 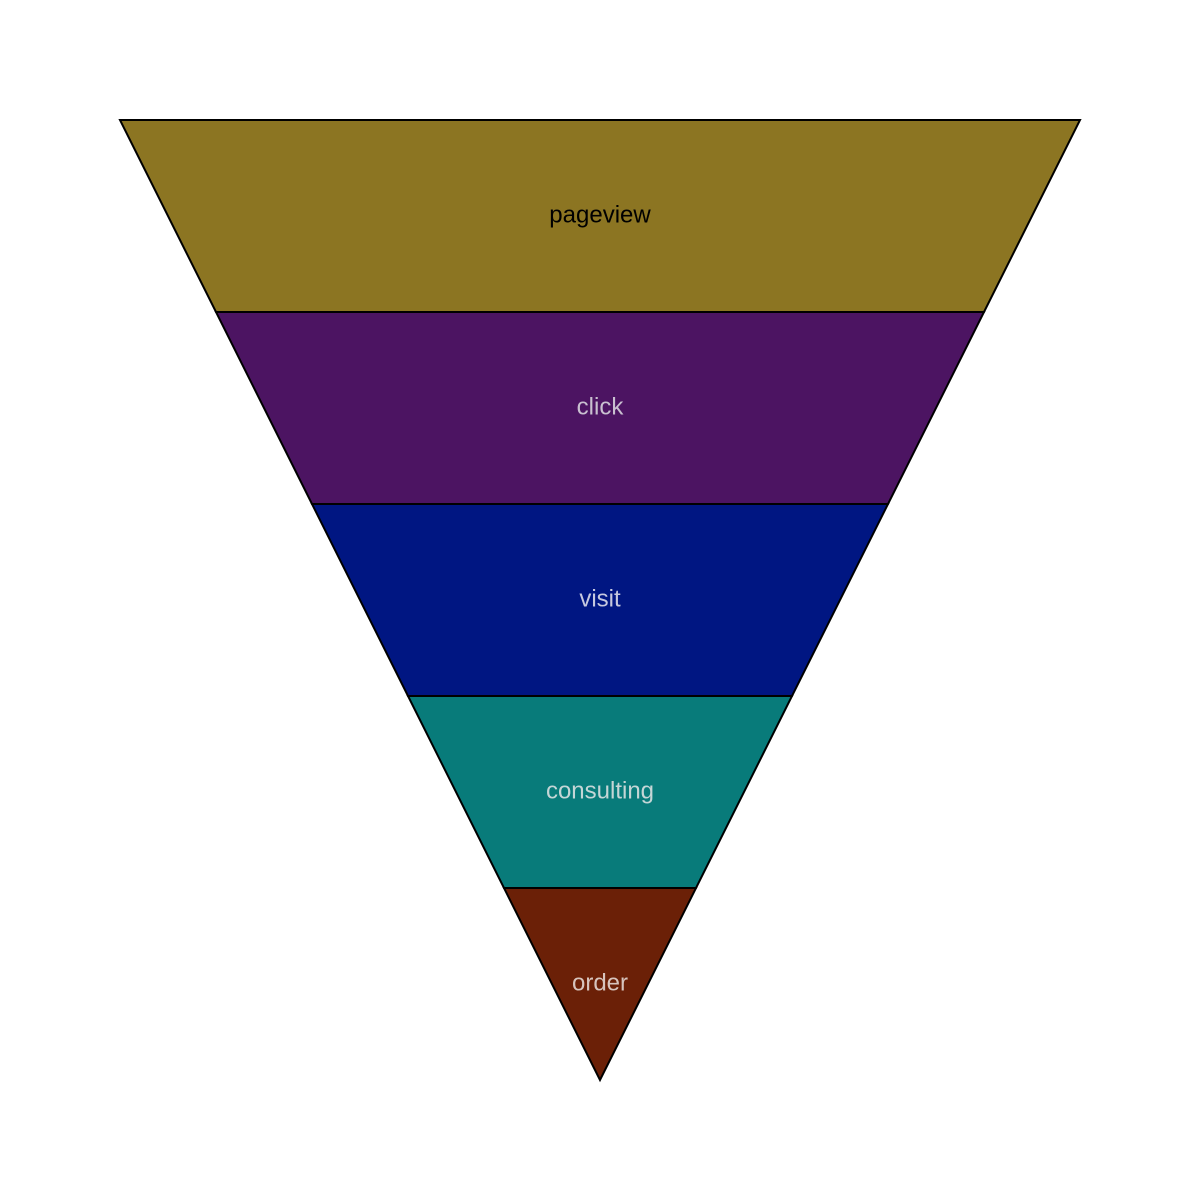 What do you see at coordinates (601, 406) in the screenshot?
I see `funnel-stage-label-click: click` at bounding box center [601, 406].